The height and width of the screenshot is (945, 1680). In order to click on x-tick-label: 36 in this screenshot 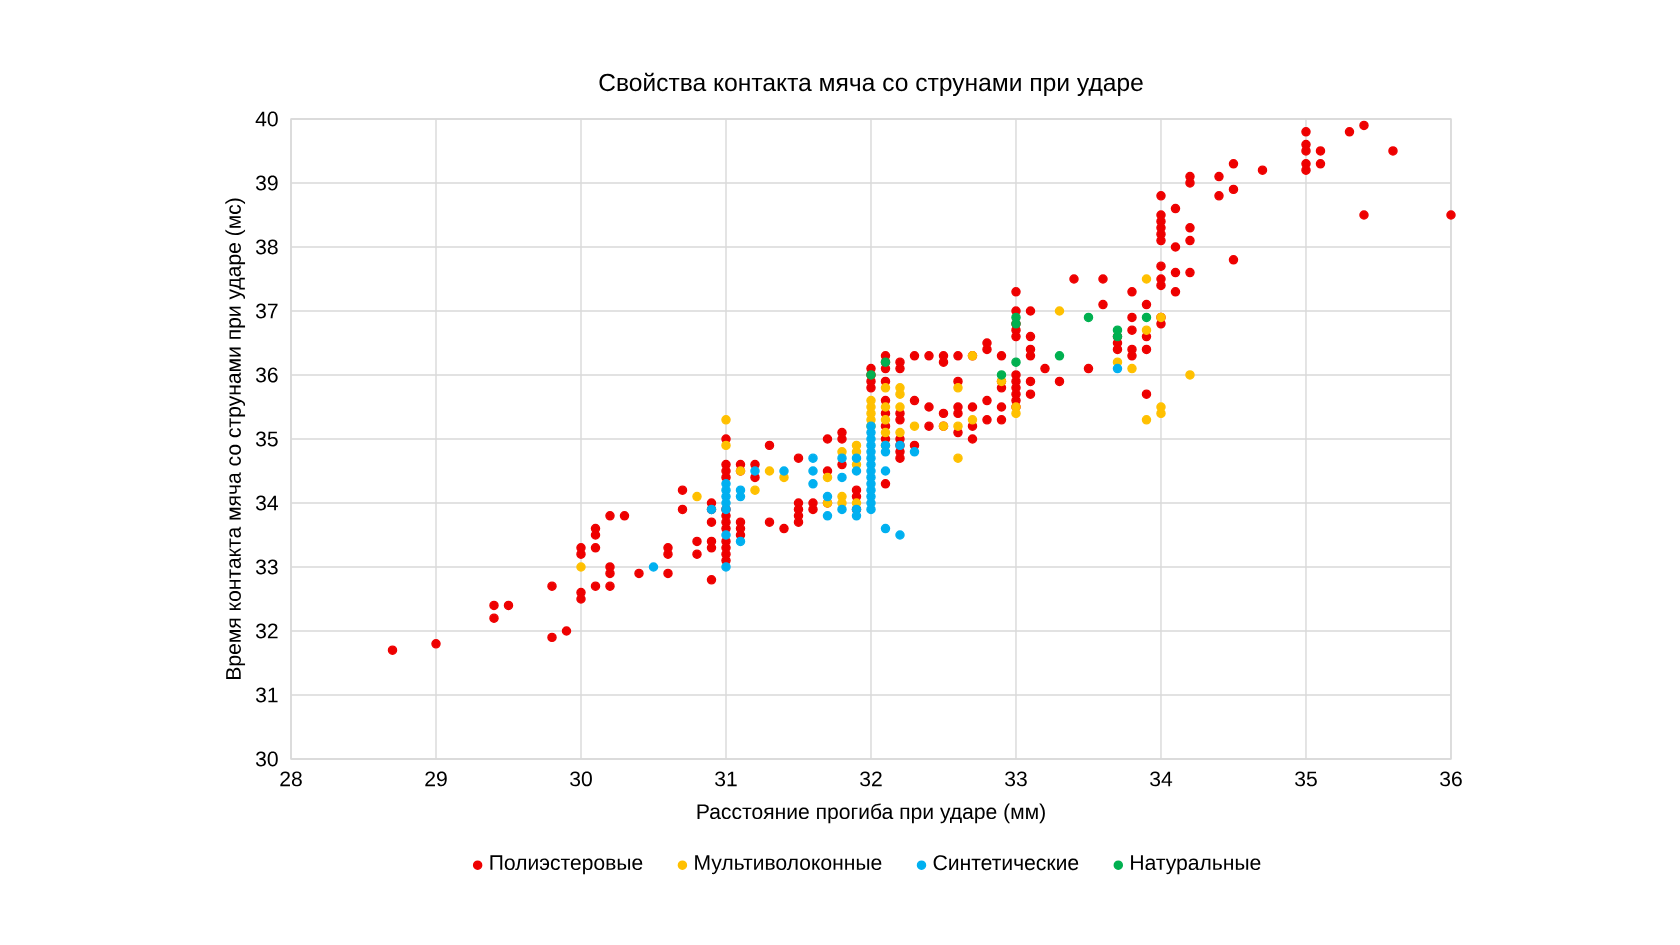, I will do `click(1451, 779)`.